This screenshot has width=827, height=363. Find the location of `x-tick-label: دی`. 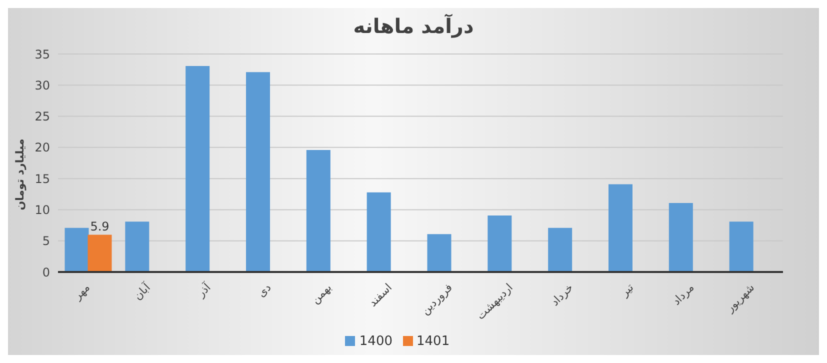

x-tick-label: دی is located at coordinates (264, 290).